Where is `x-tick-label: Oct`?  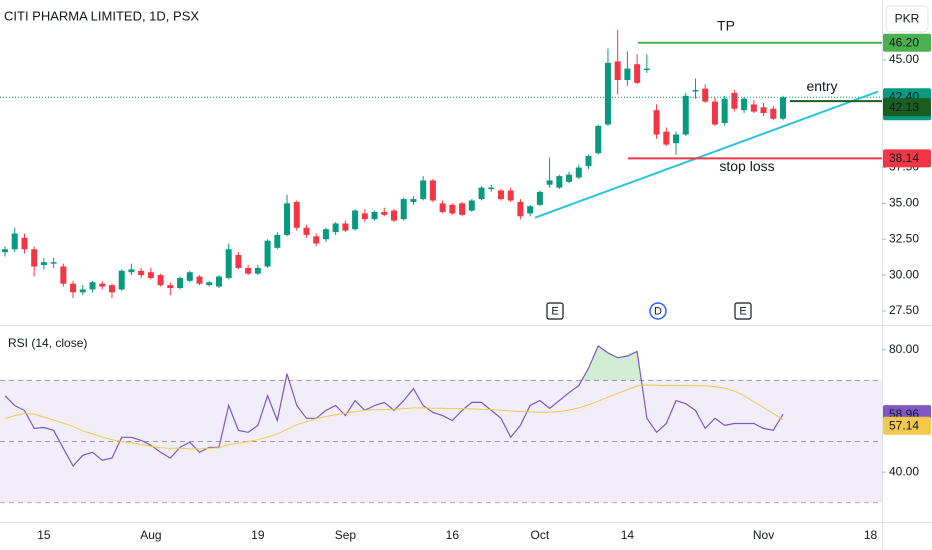 x-tick-label: Oct is located at coordinates (540, 535).